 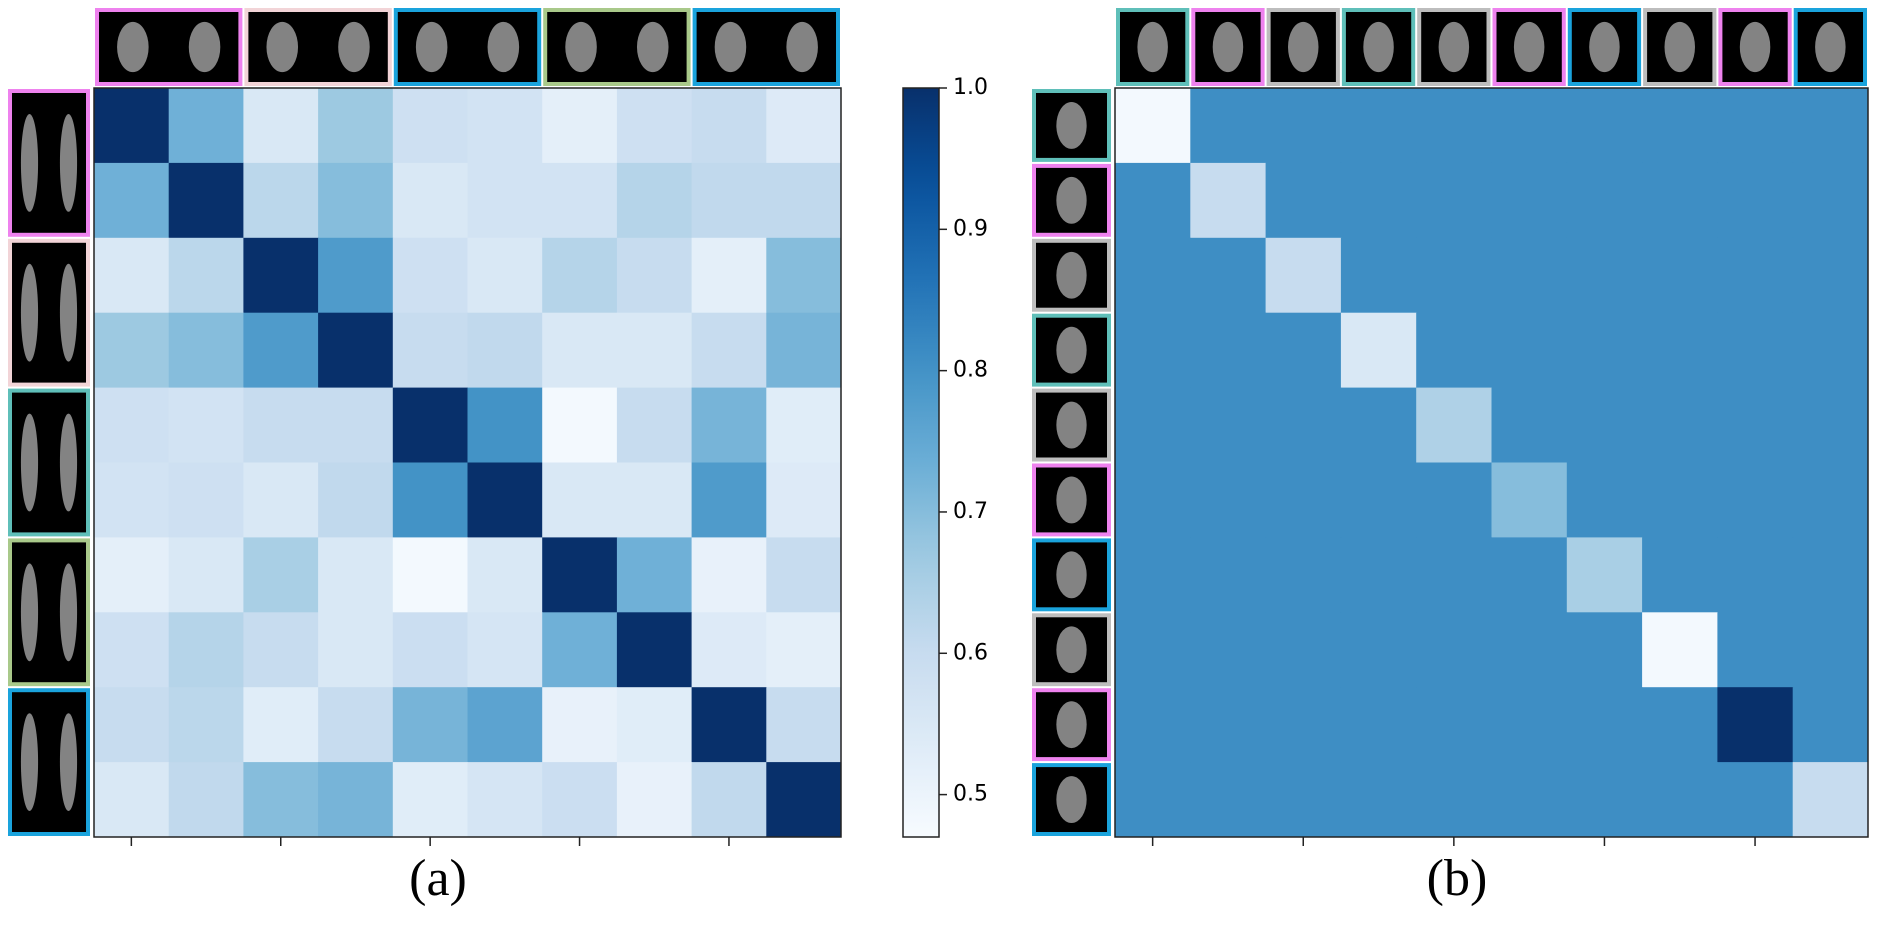 What do you see at coordinates (970, 511) in the screenshot?
I see `colorbar-tick-label: 0.7` at bounding box center [970, 511].